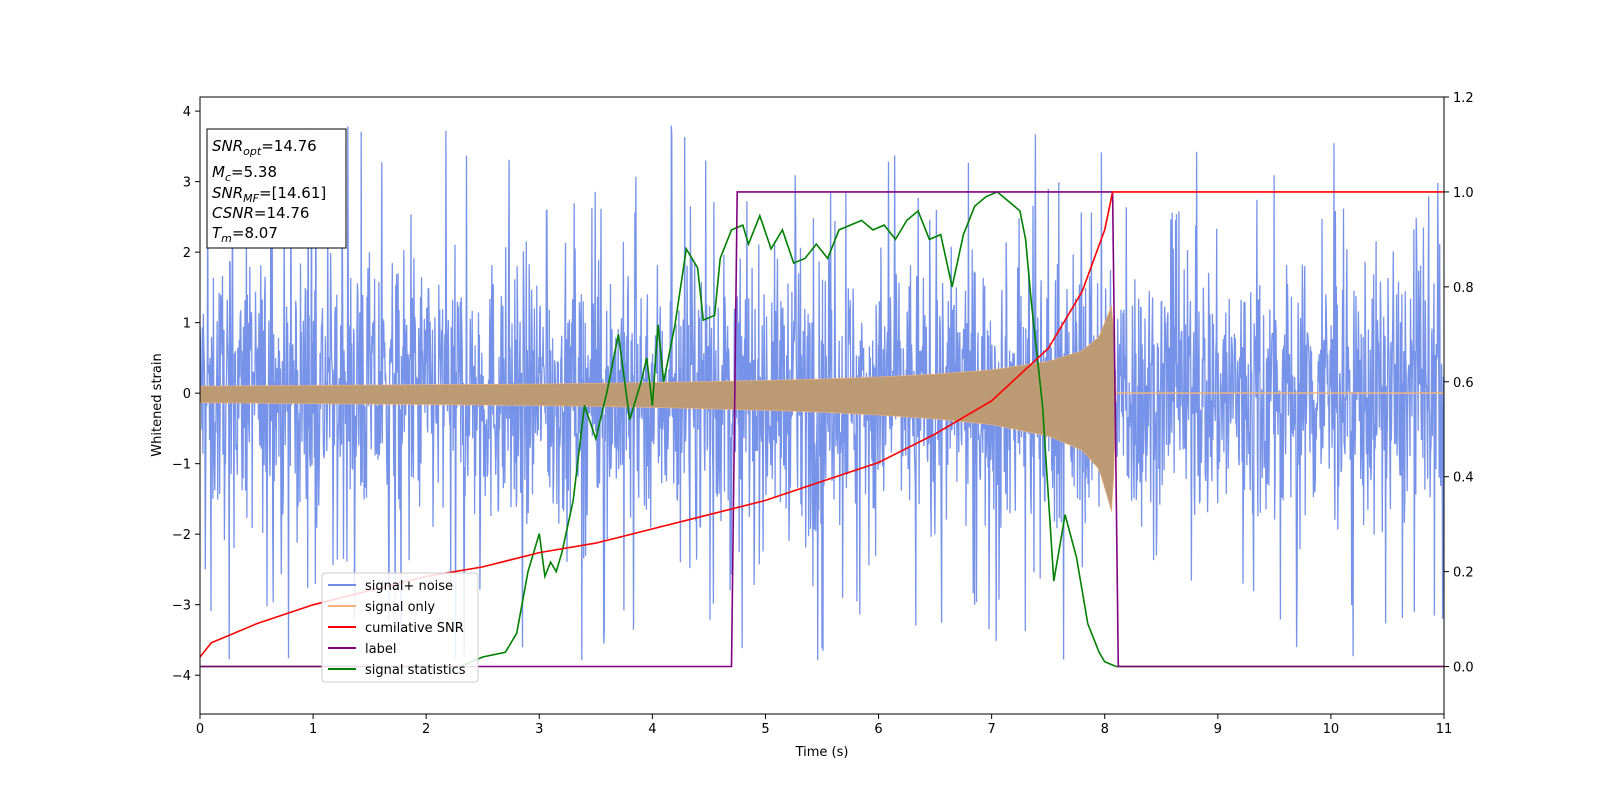  I want to click on x-tick-label: 10, so click(1331, 729).